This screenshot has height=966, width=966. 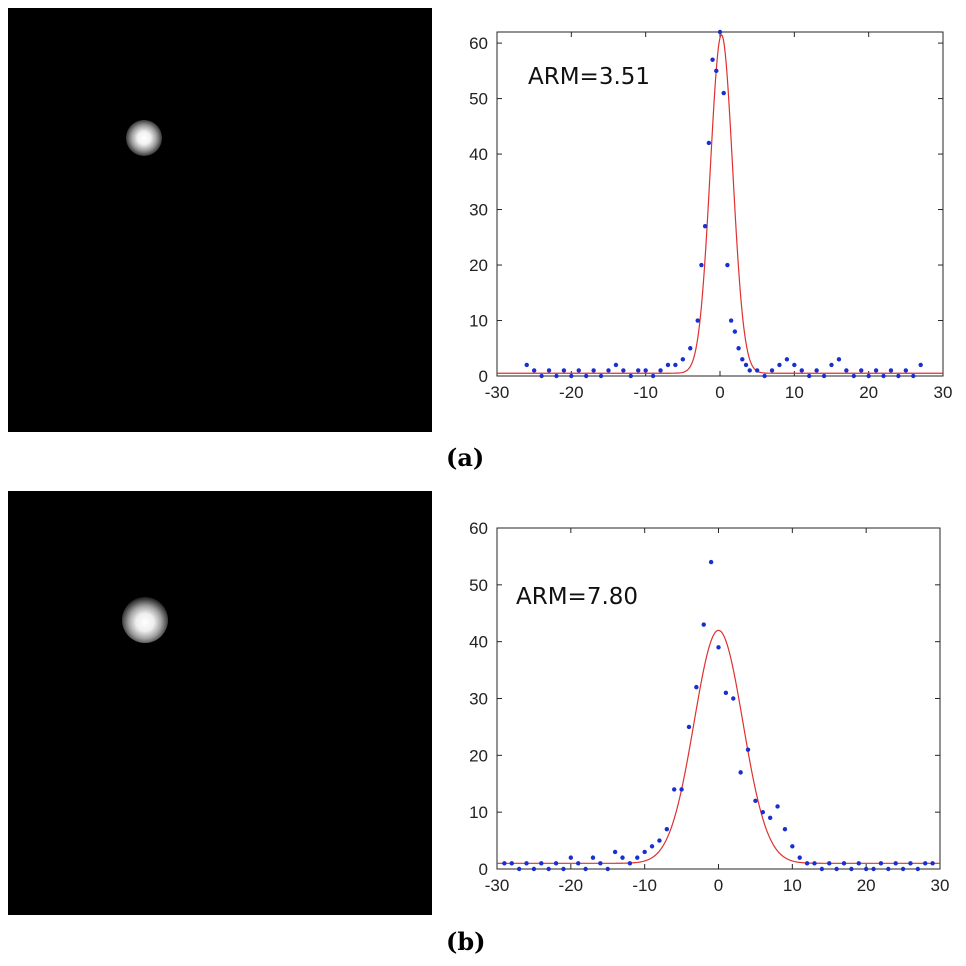 What do you see at coordinates (465, 457) in the screenshot?
I see `panel-label-a: (a)` at bounding box center [465, 457].